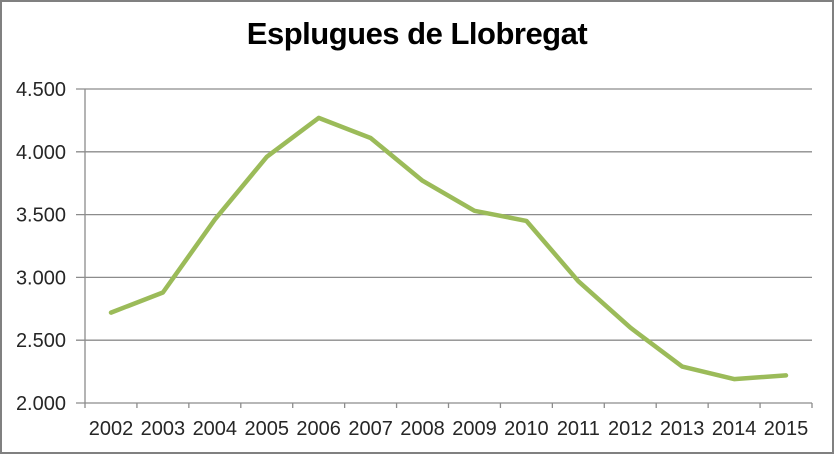  Describe the element at coordinates (41, 90) in the screenshot. I see `y-axis-tick-label: 4.500` at that location.